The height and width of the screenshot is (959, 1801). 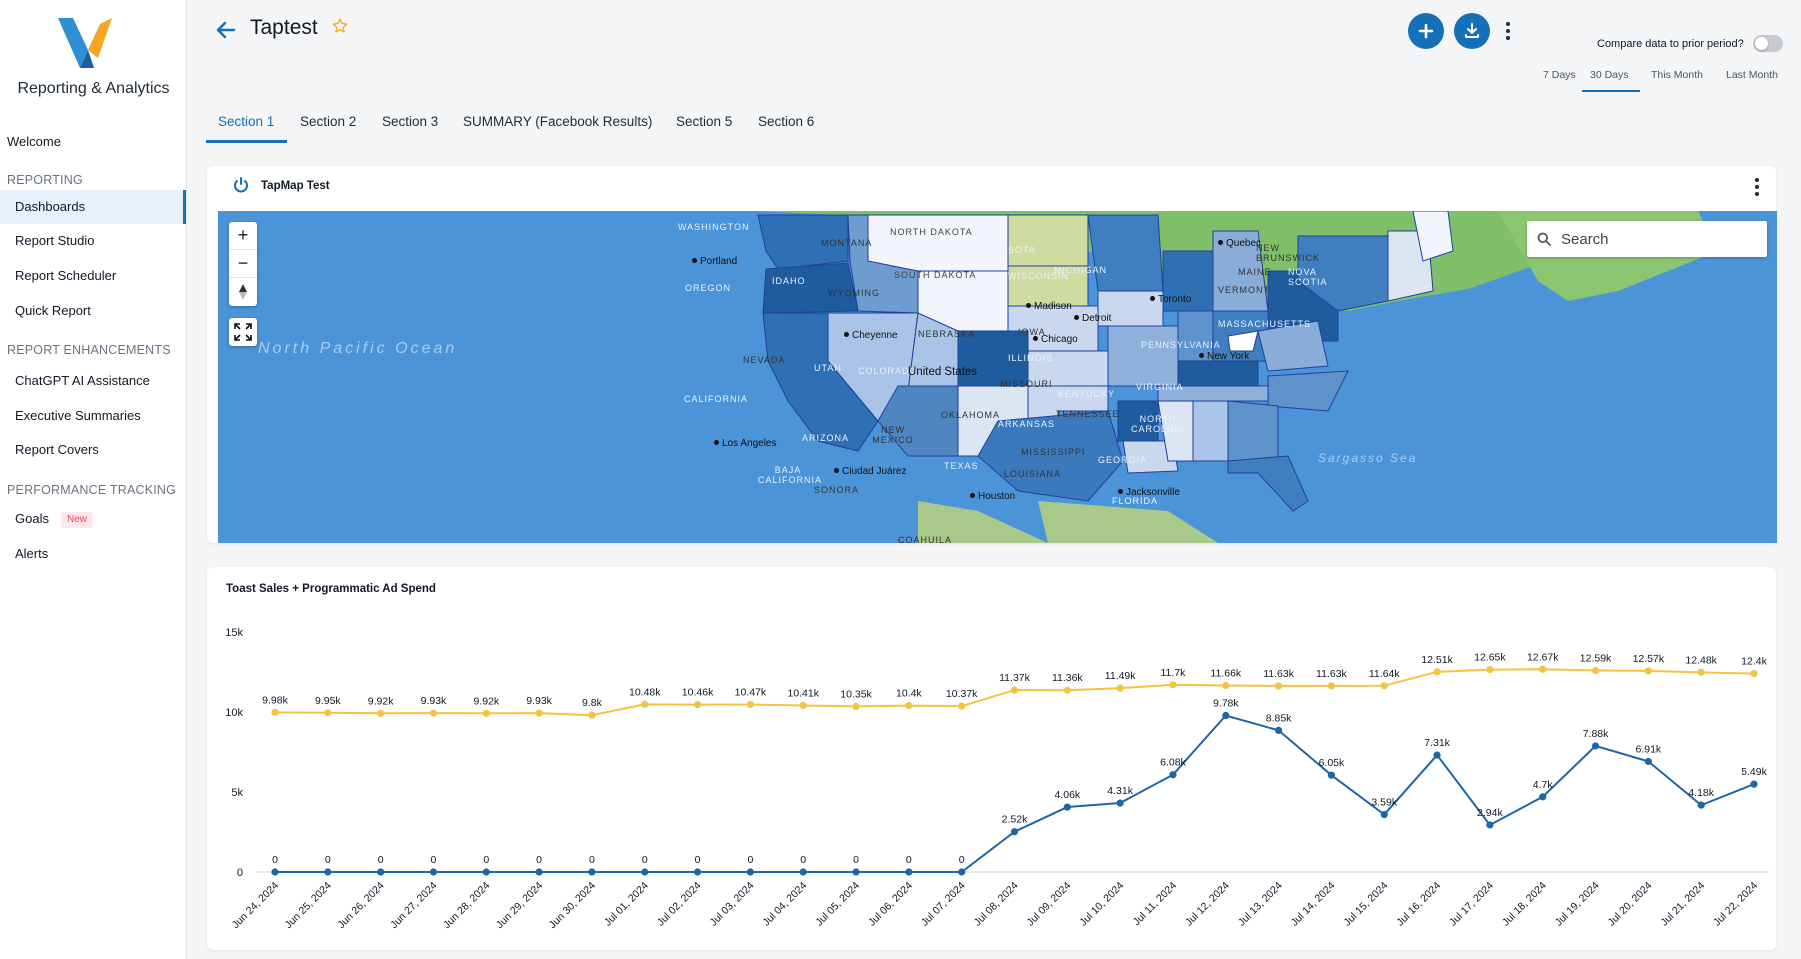 I want to click on fullscreen-icon, so click(x=243, y=332).